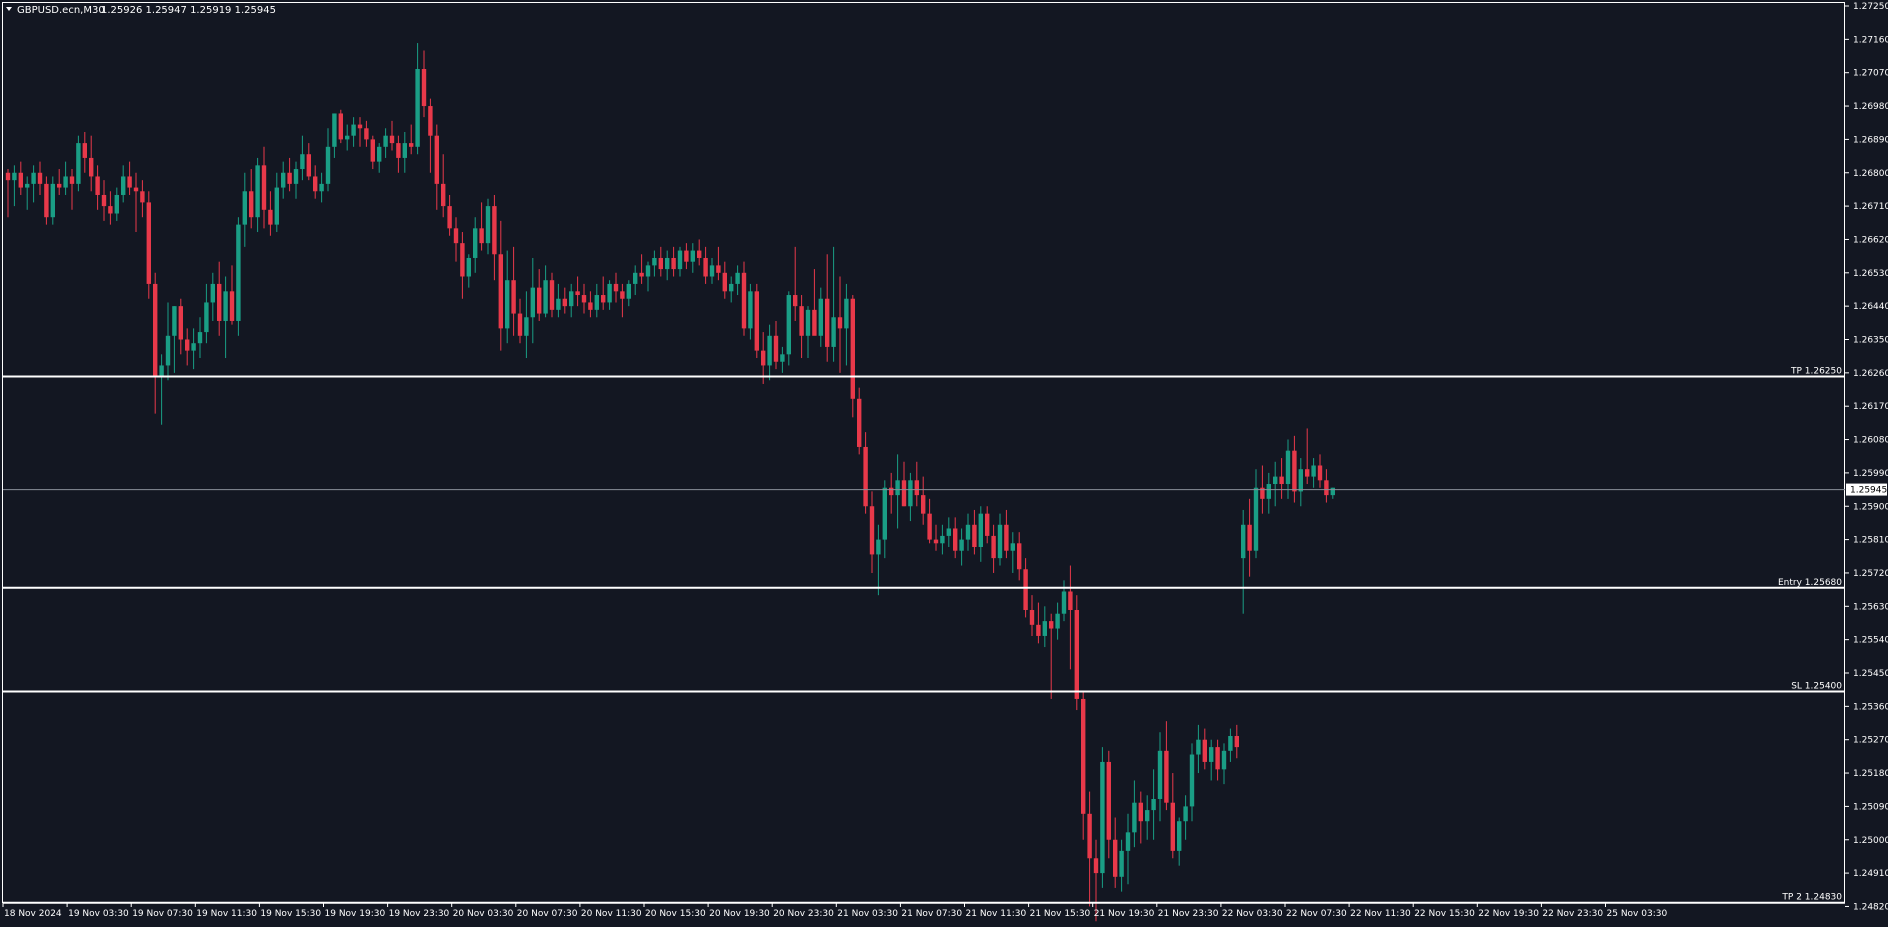 This screenshot has height=927, width=1888. I want to click on time-tick-label: 21 Nov 15:30, so click(1060, 914).